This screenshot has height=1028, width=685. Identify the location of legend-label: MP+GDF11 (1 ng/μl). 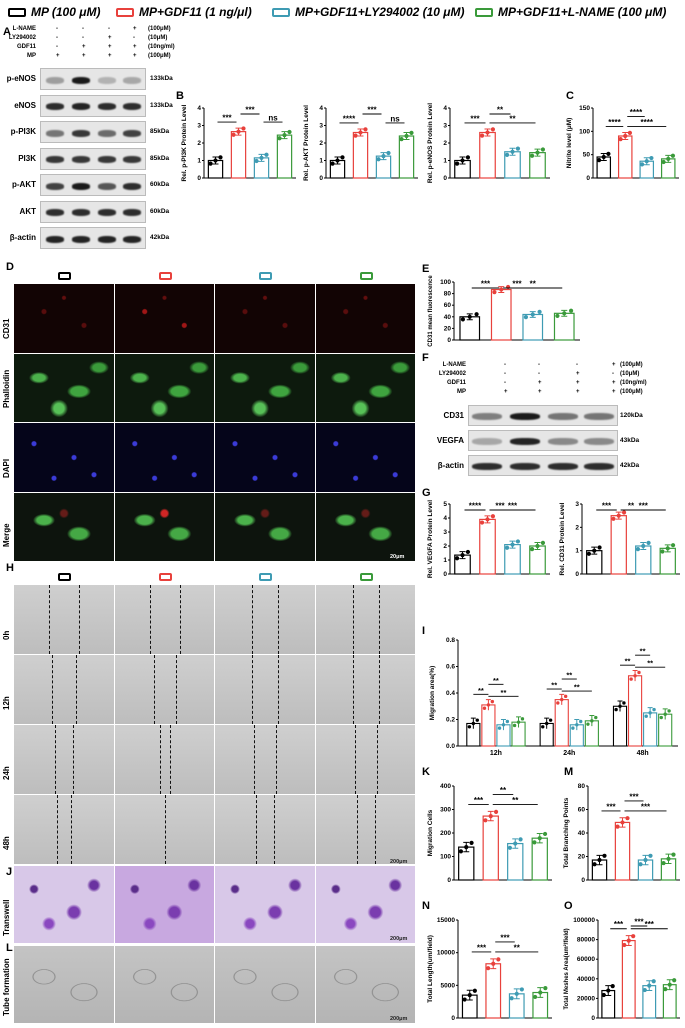
(195, 12).